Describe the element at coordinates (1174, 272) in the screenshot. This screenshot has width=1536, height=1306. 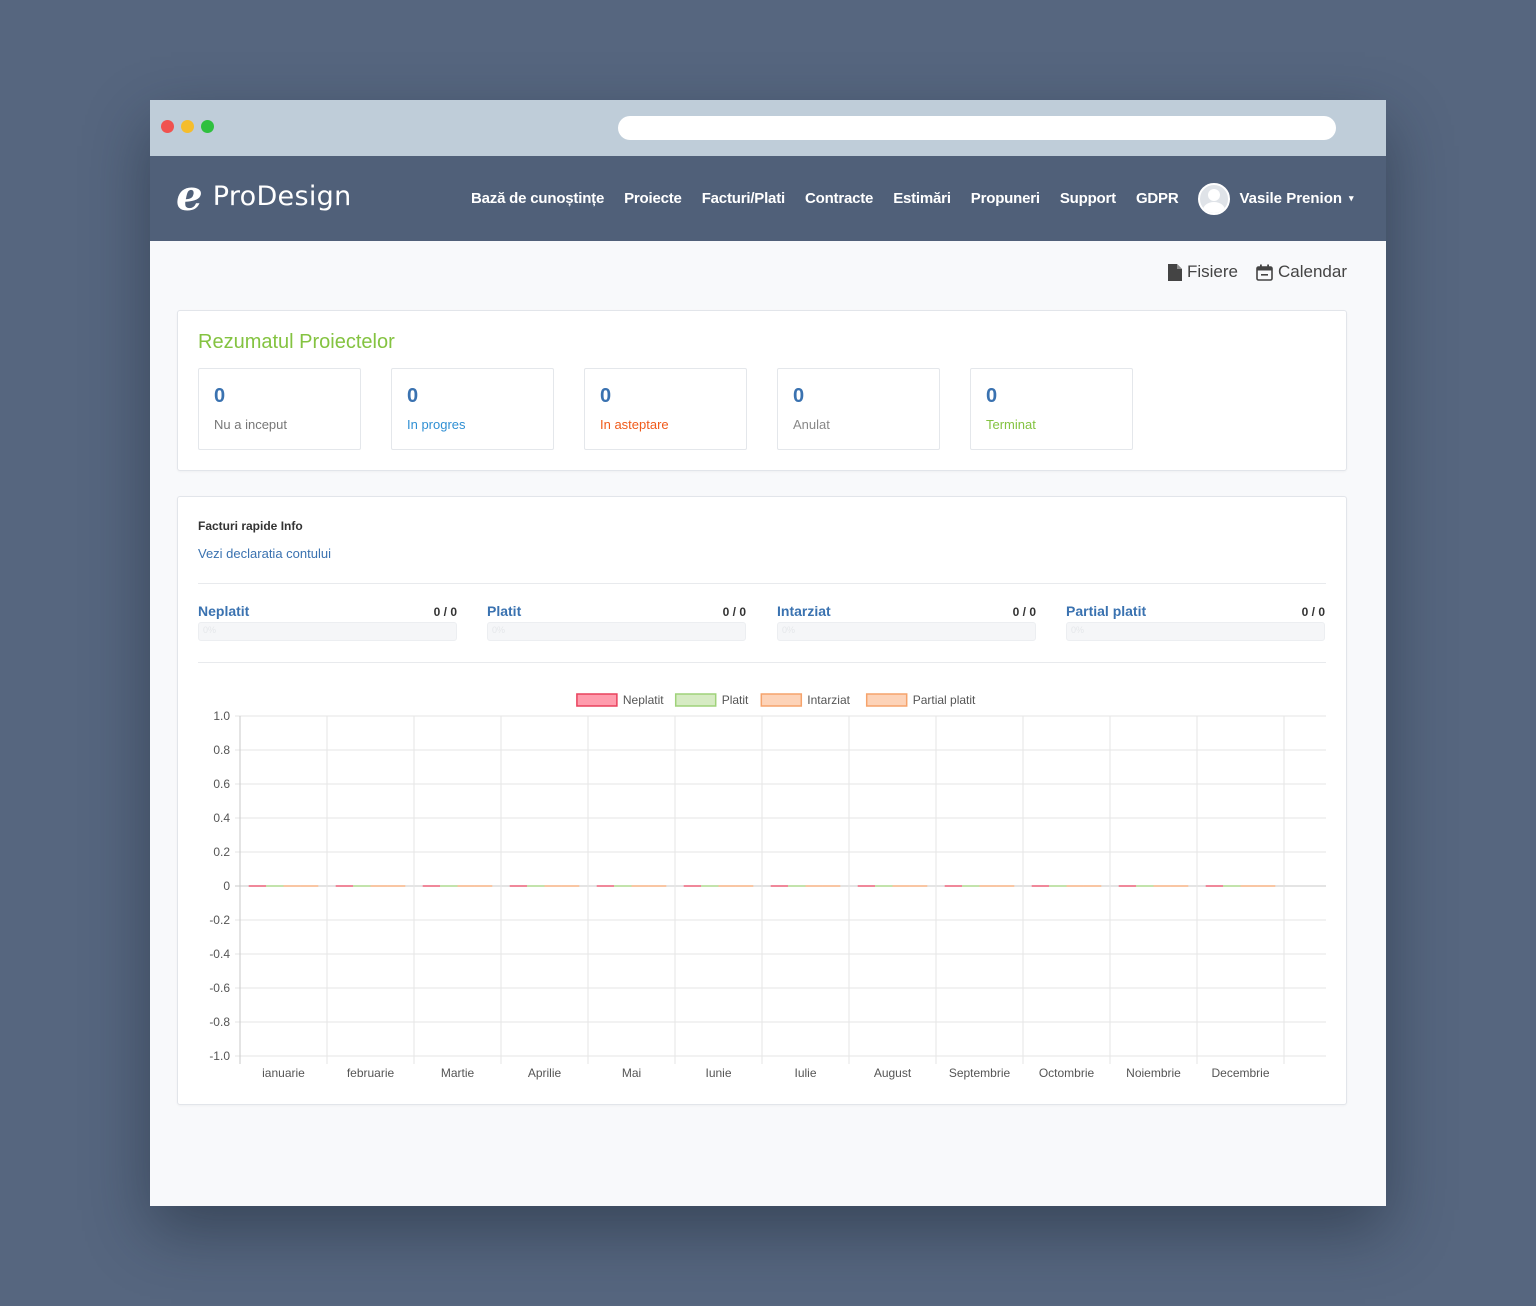
I see `file-icon` at that location.